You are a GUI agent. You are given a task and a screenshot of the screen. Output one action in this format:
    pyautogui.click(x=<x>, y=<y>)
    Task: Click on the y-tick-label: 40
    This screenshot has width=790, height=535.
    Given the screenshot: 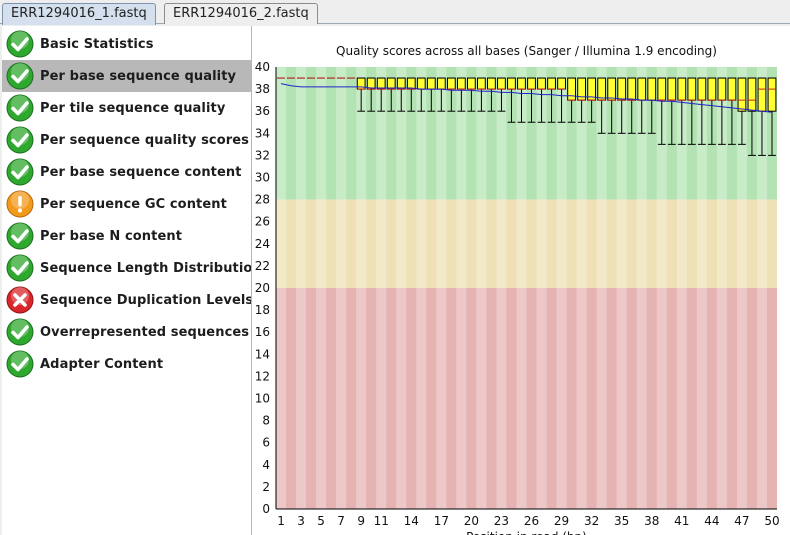 What is the action you would take?
    pyautogui.click(x=262, y=67)
    